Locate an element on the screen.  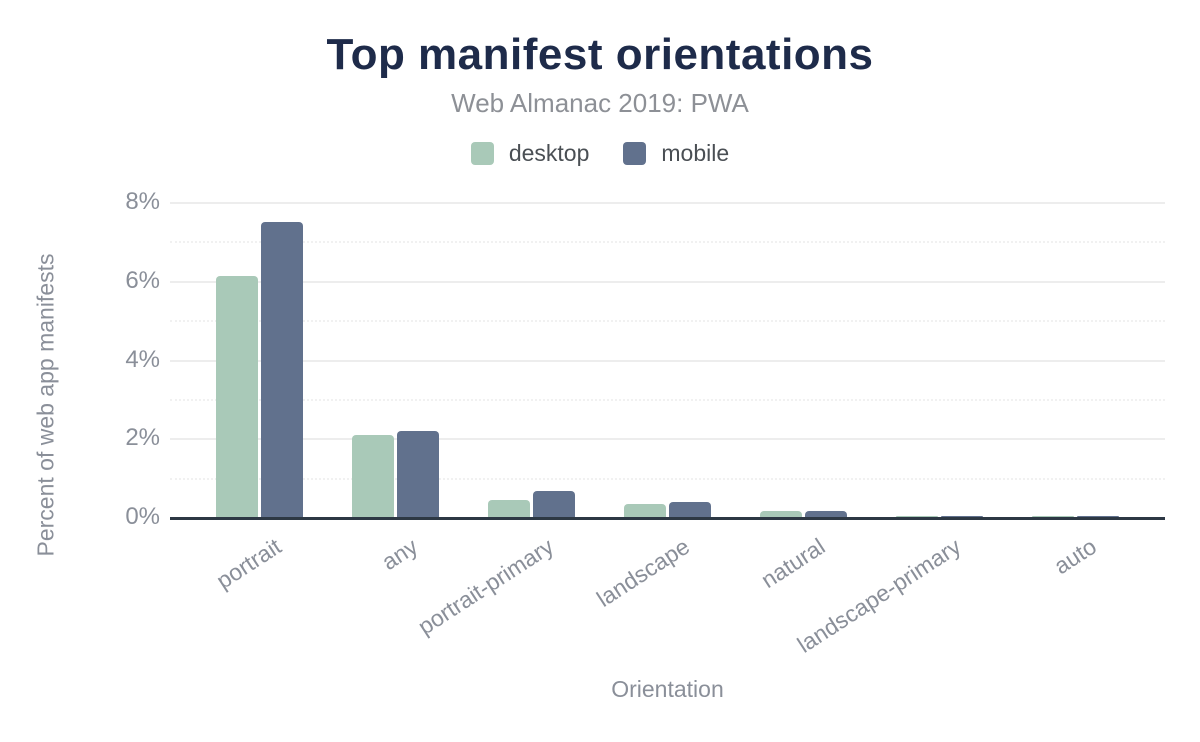
bar-mobile-portrait-primary is located at coordinates (554, 504).